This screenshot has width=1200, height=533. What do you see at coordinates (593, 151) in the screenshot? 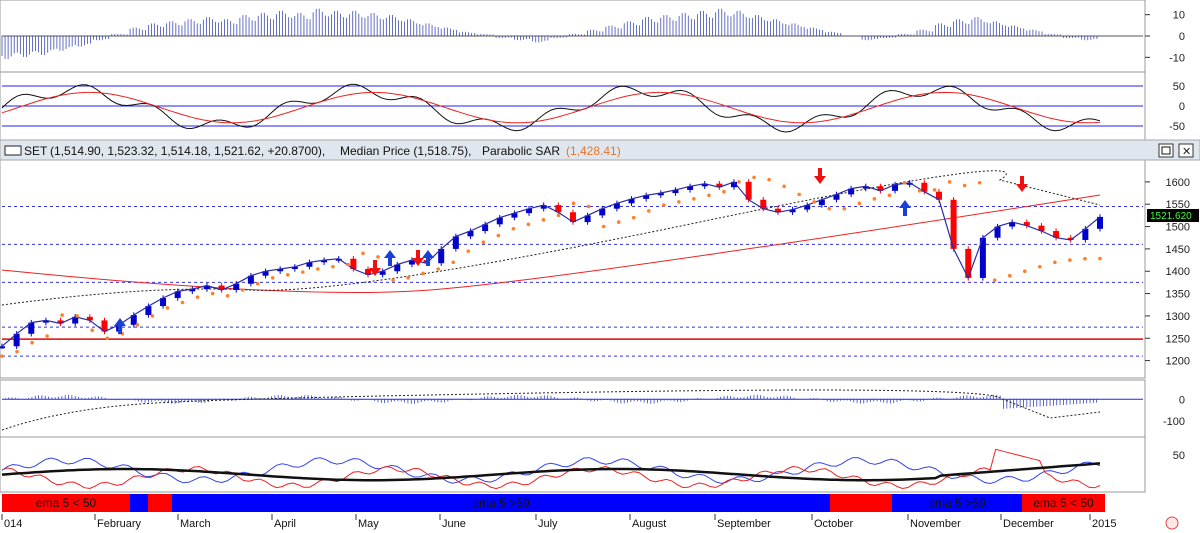
I see `title-sar-value: (1,428.41)` at bounding box center [593, 151].